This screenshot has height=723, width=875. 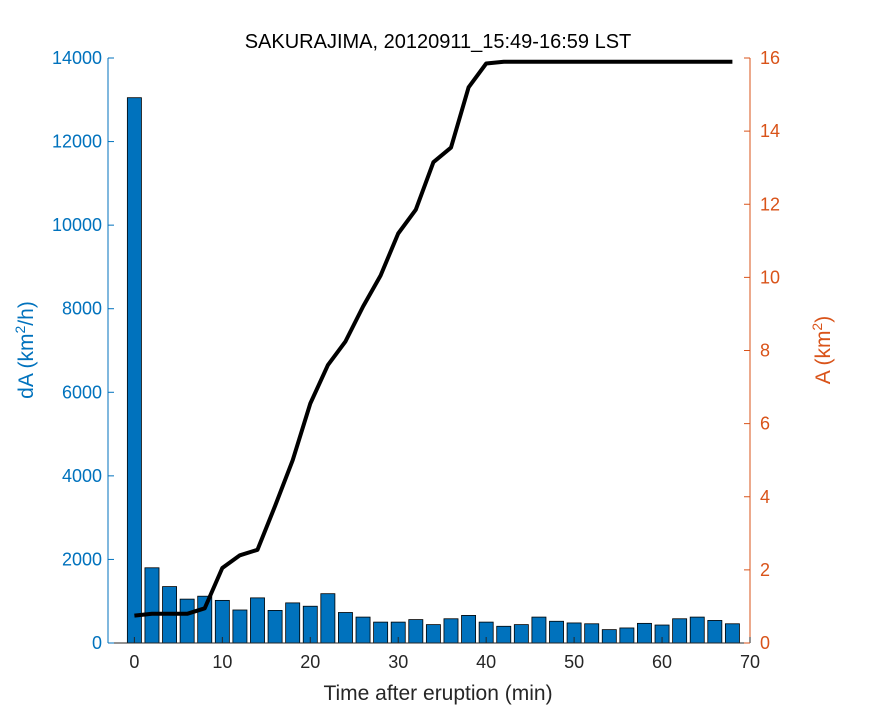 What do you see at coordinates (662, 662) in the screenshot?
I see `x-tick-label: 60` at bounding box center [662, 662].